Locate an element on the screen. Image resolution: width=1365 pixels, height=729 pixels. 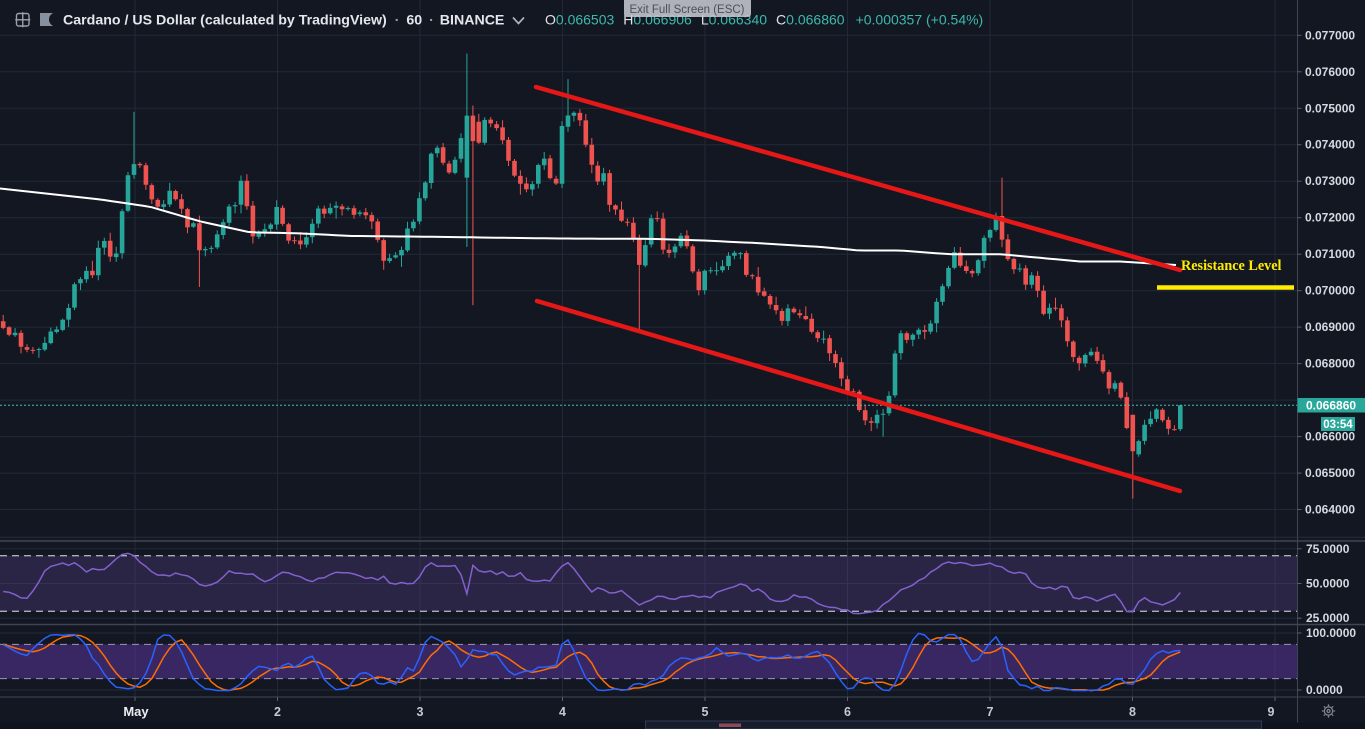
svg-text: 0.076000 is located at coordinates (1330, 72).